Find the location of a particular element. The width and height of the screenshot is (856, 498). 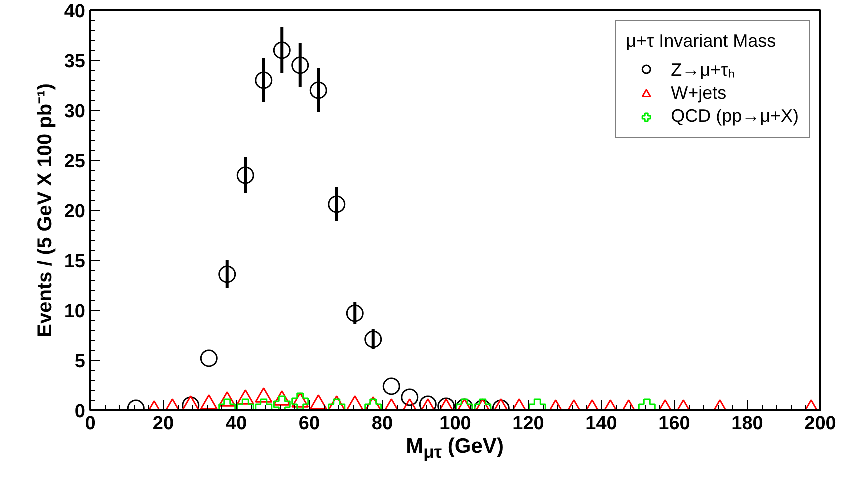

legend-title: μ+τ Invariant Mass is located at coordinates (702, 41).